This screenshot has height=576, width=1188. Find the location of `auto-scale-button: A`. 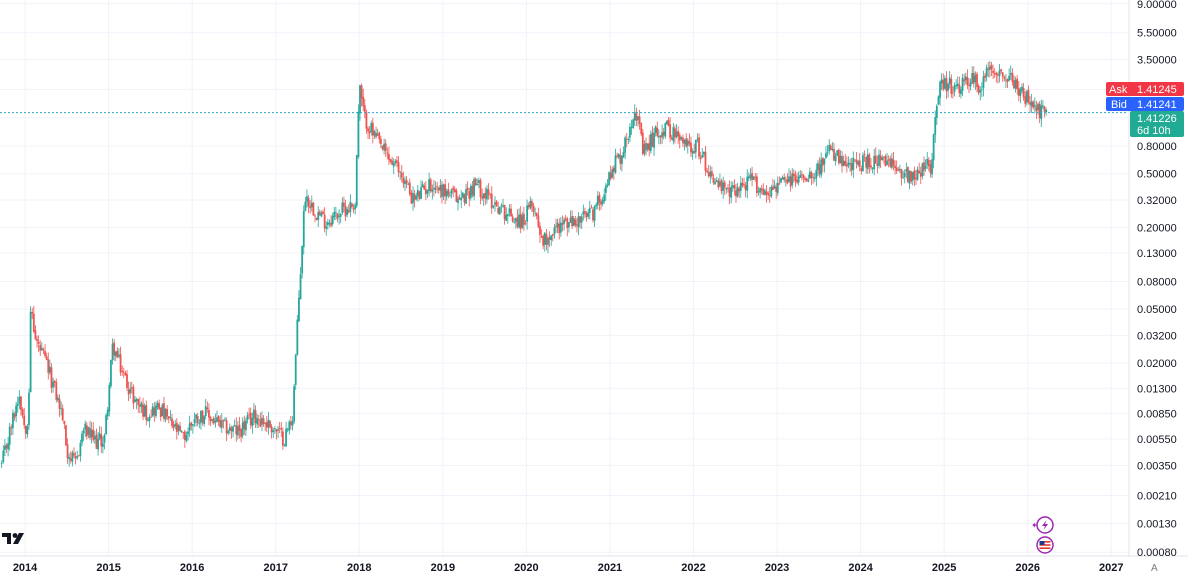

auto-scale-button: A is located at coordinates (1154, 568).